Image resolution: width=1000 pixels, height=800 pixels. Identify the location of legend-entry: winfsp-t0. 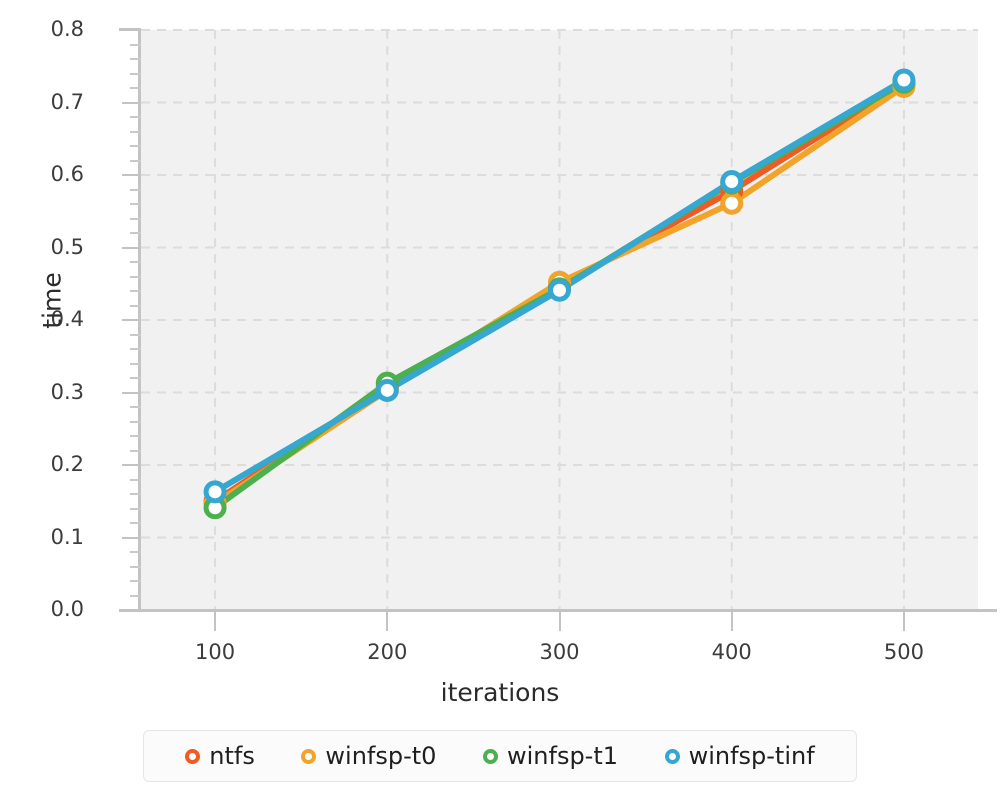
(368, 756).